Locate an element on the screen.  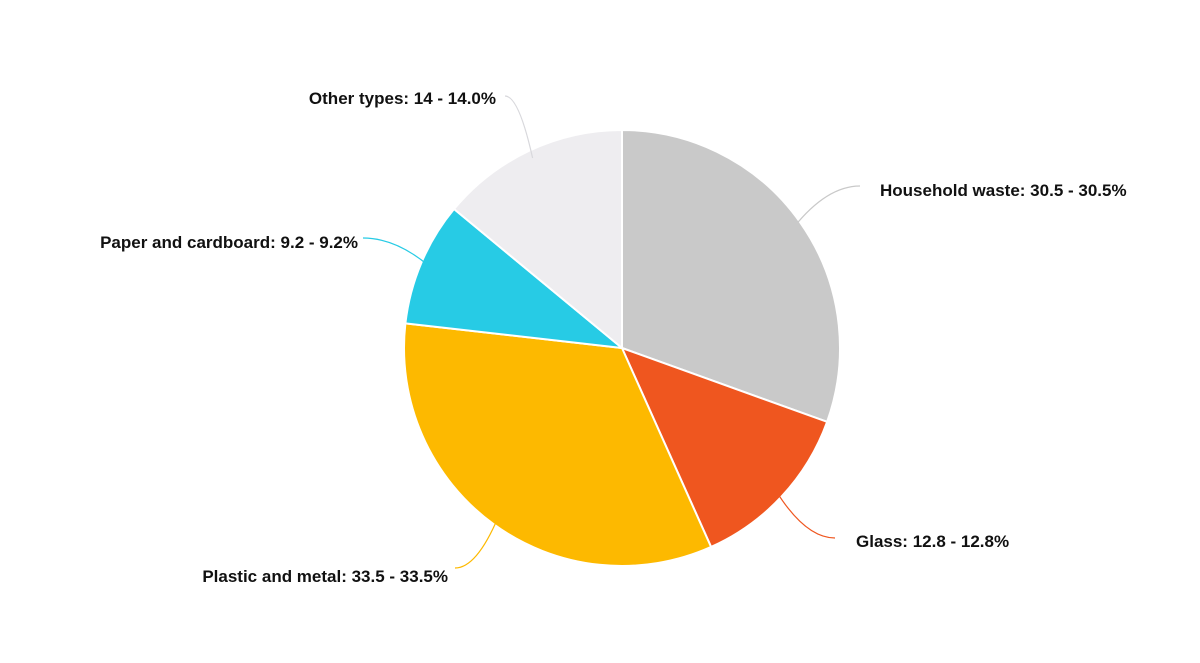
leader-line-glass is located at coordinates (805, 514).